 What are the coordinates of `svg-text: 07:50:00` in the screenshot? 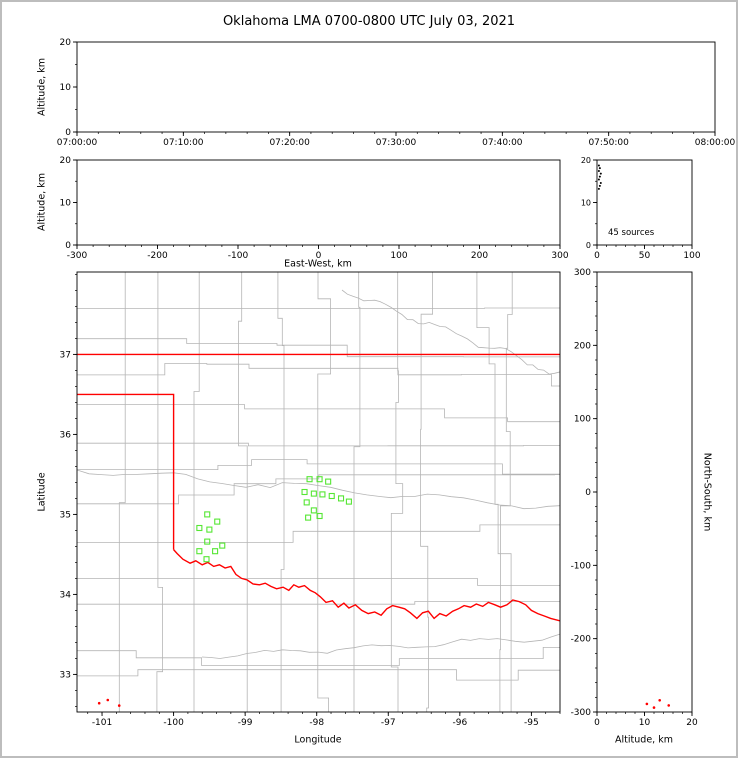 It's located at (608, 143).